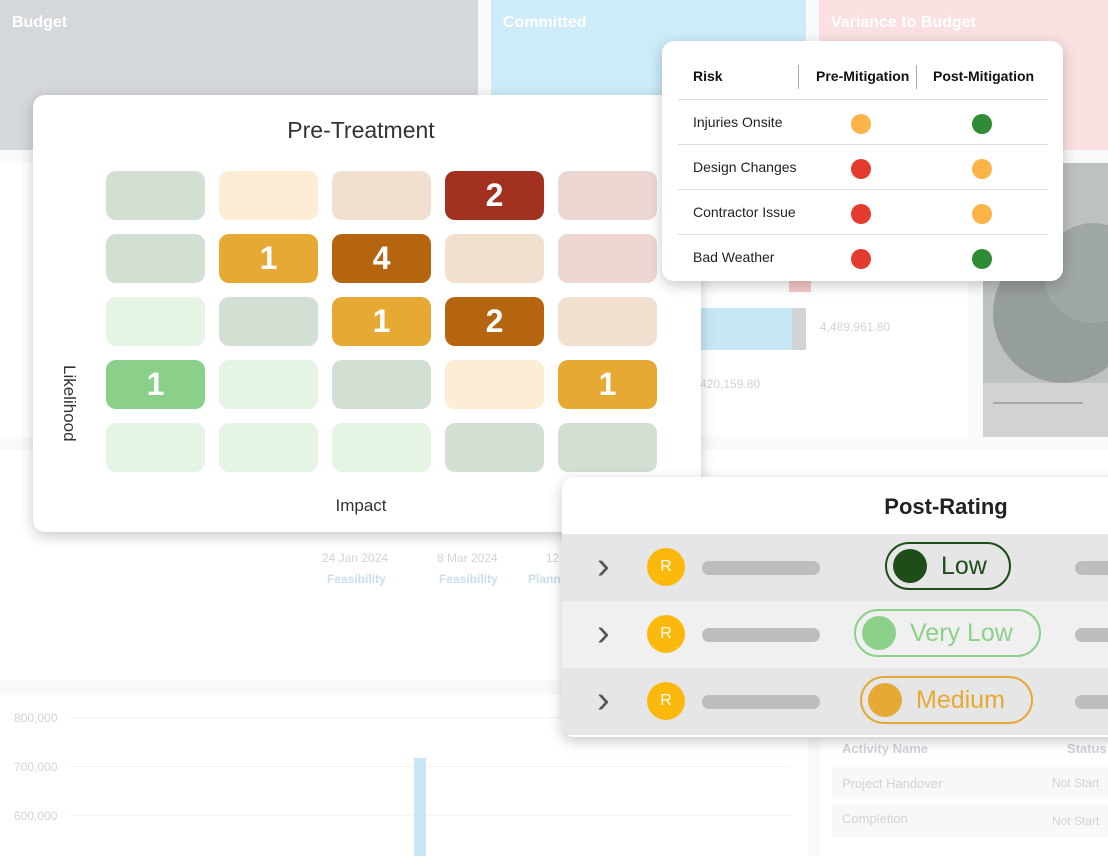 The image size is (1108, 856). What do you see at coordinates (835, 567) in the screenshot?
I see `post-rating-row: › R Low` at bounding box center [835, 567].